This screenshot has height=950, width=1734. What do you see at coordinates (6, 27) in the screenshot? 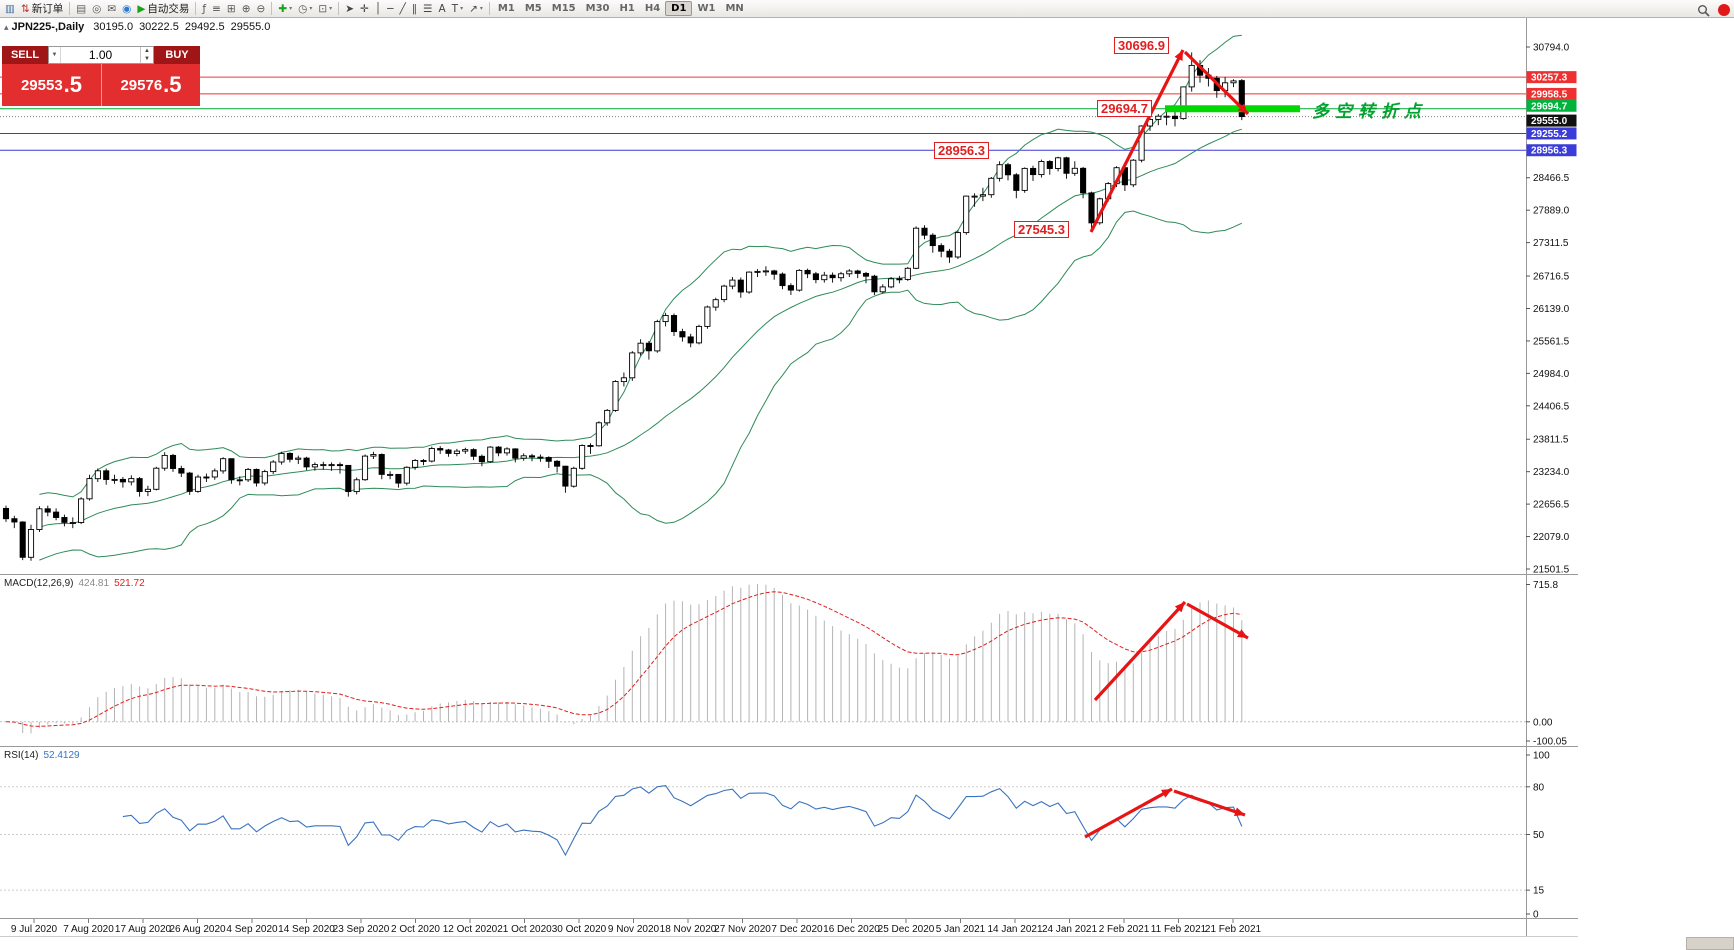
I see `chart-symbol-icon: ▴` at bounding box center [6, 27].